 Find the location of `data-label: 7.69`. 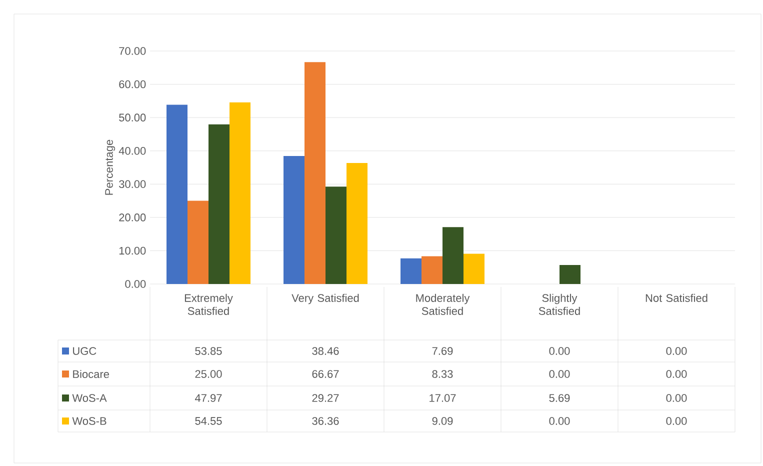

data-label: 7.69 is located at coordinates (442, 351).